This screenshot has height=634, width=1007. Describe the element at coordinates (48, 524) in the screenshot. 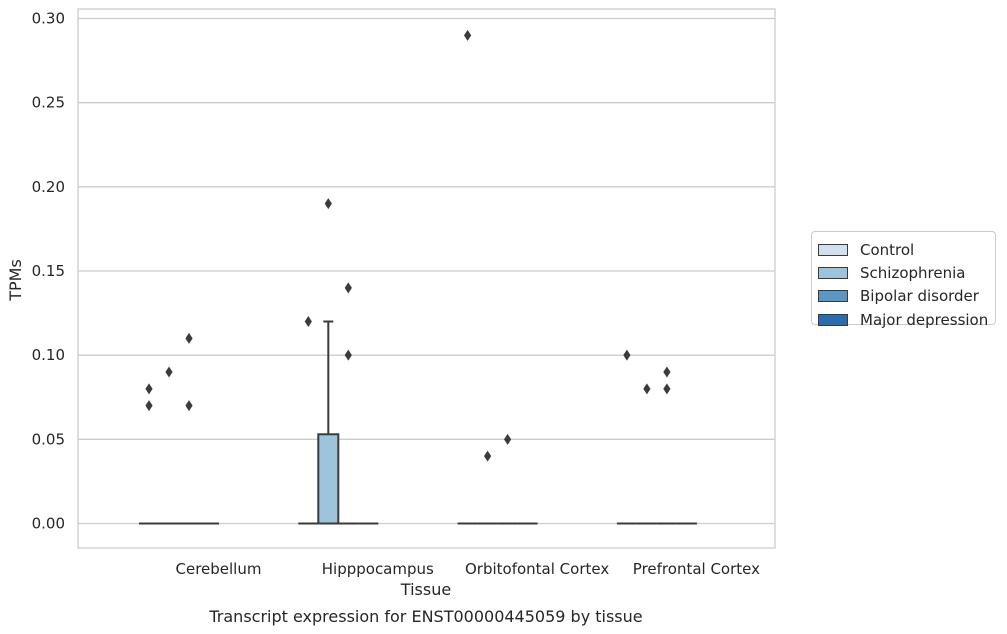

I see `y-tick-label: 0.00` at that location.